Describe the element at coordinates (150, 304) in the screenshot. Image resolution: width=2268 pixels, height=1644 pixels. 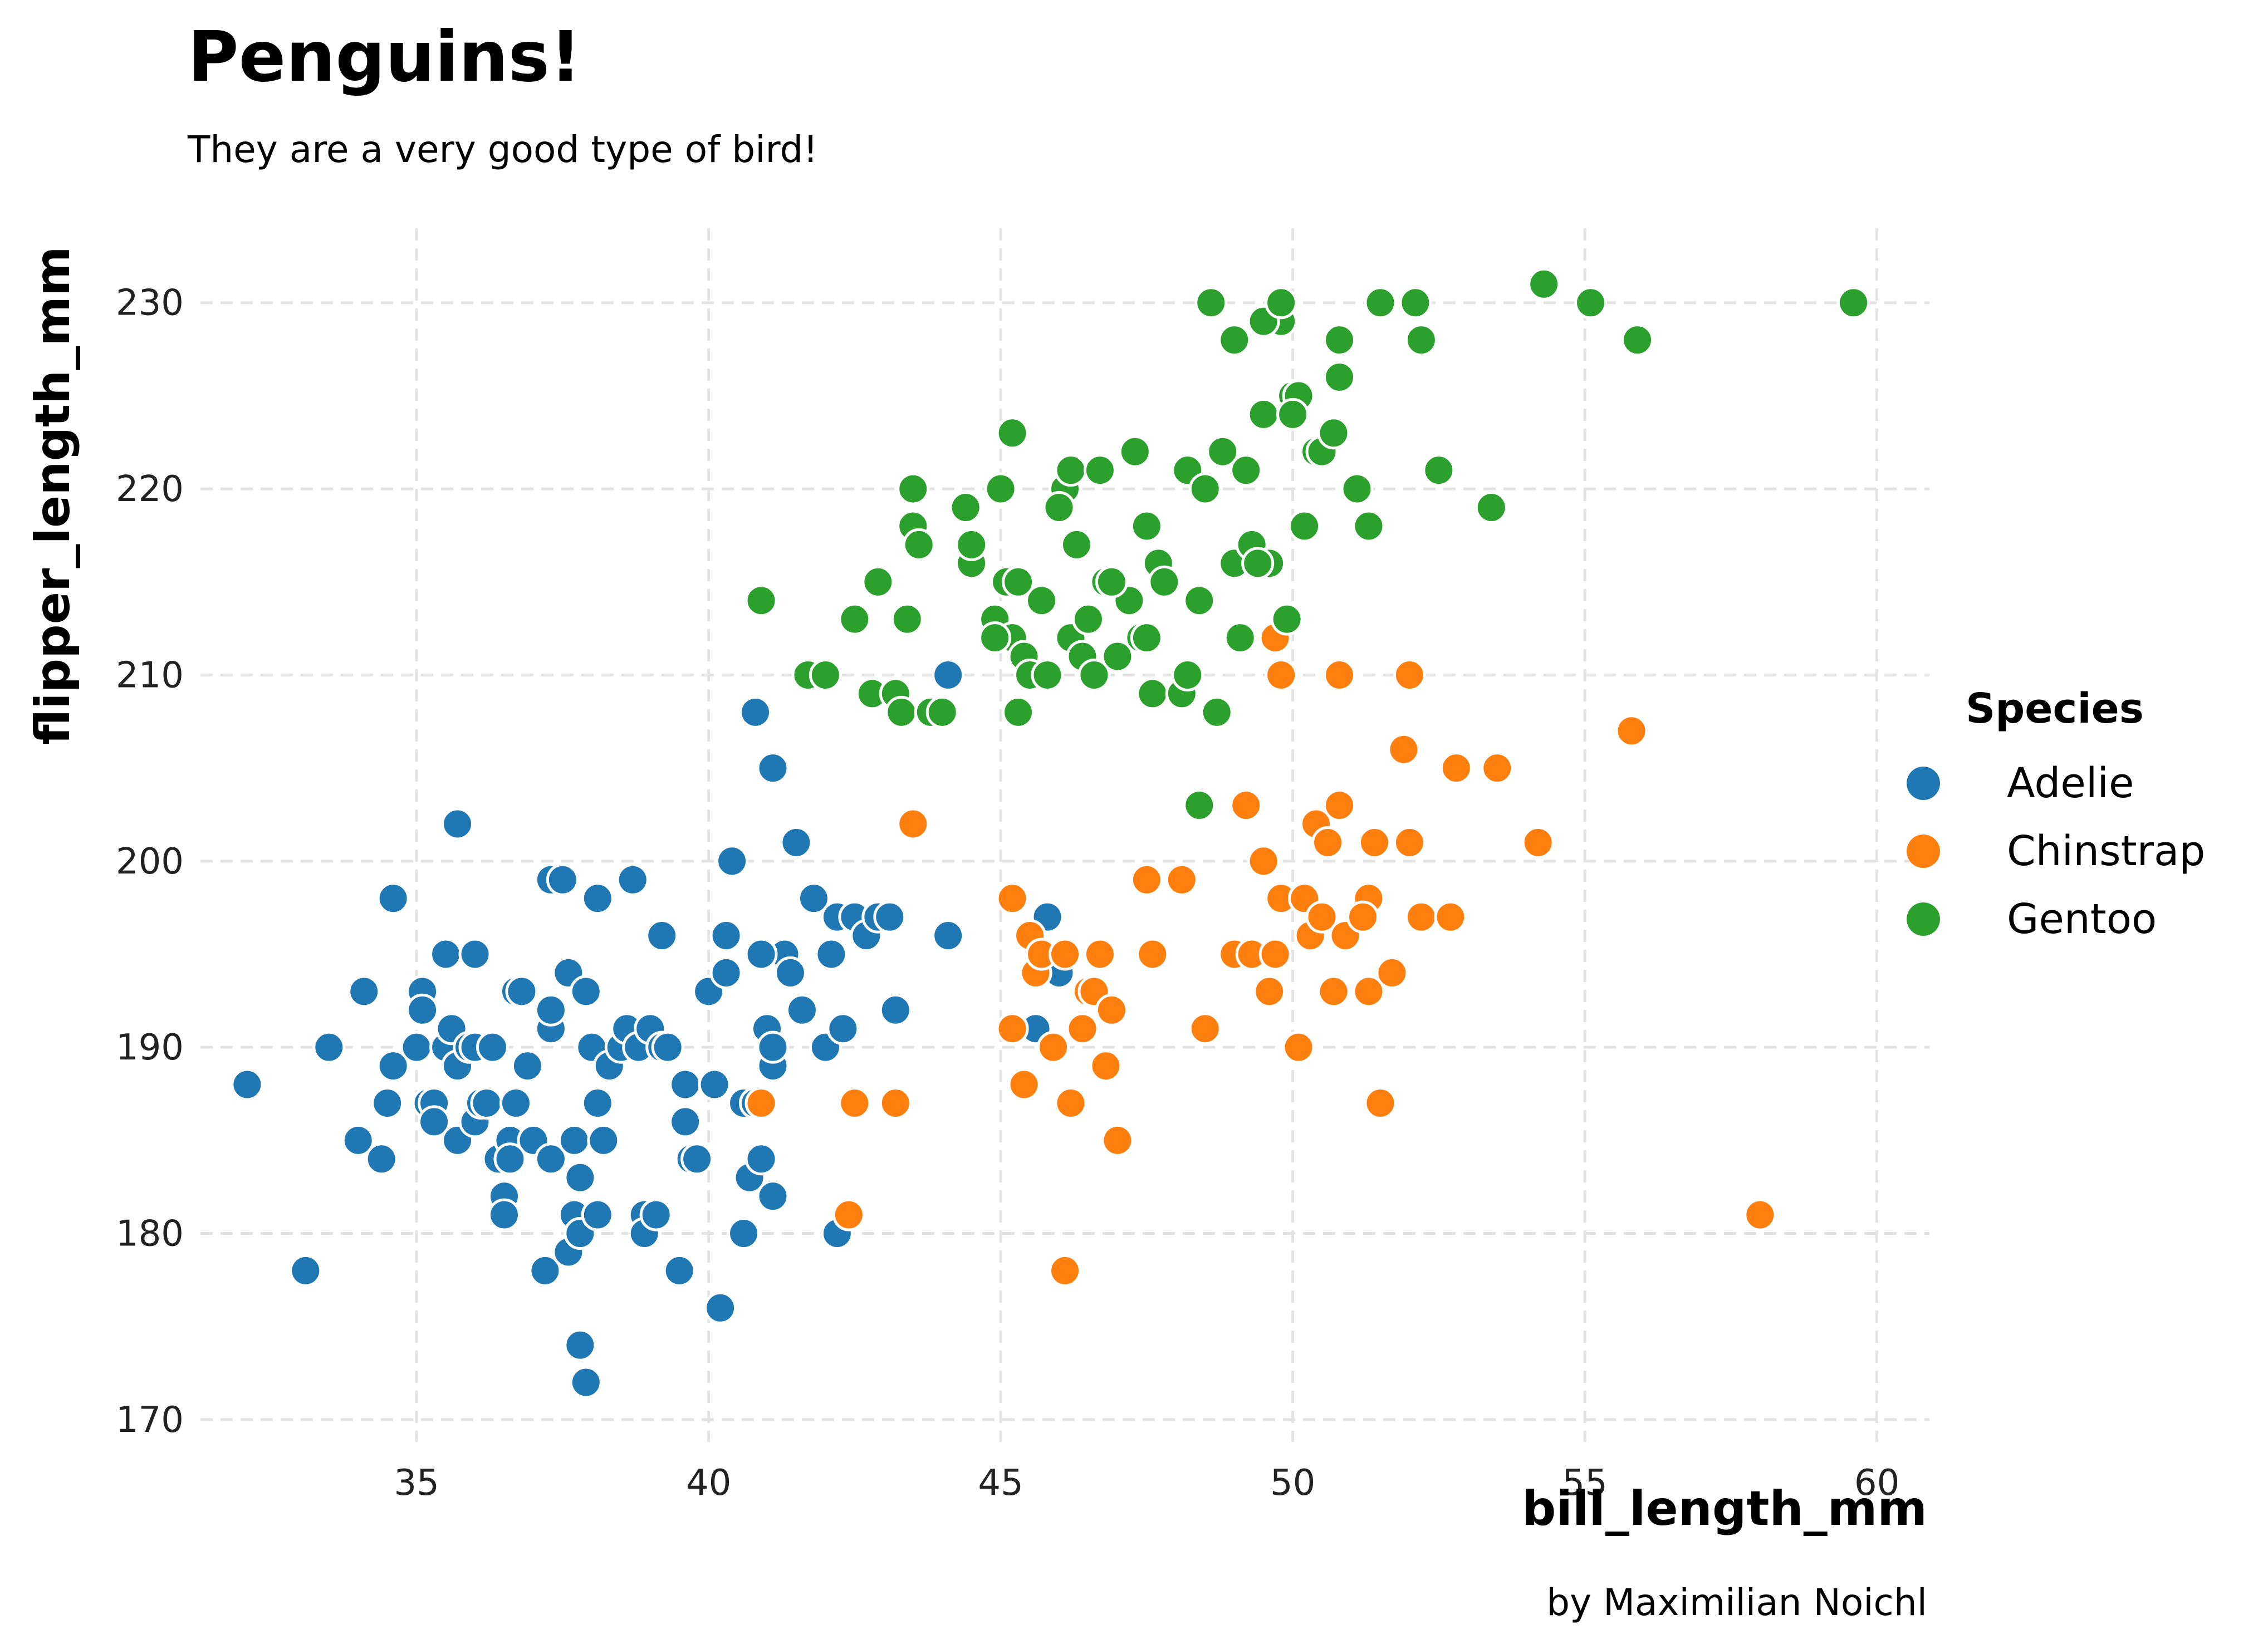
I see `y-tick-label: 230` at that location.